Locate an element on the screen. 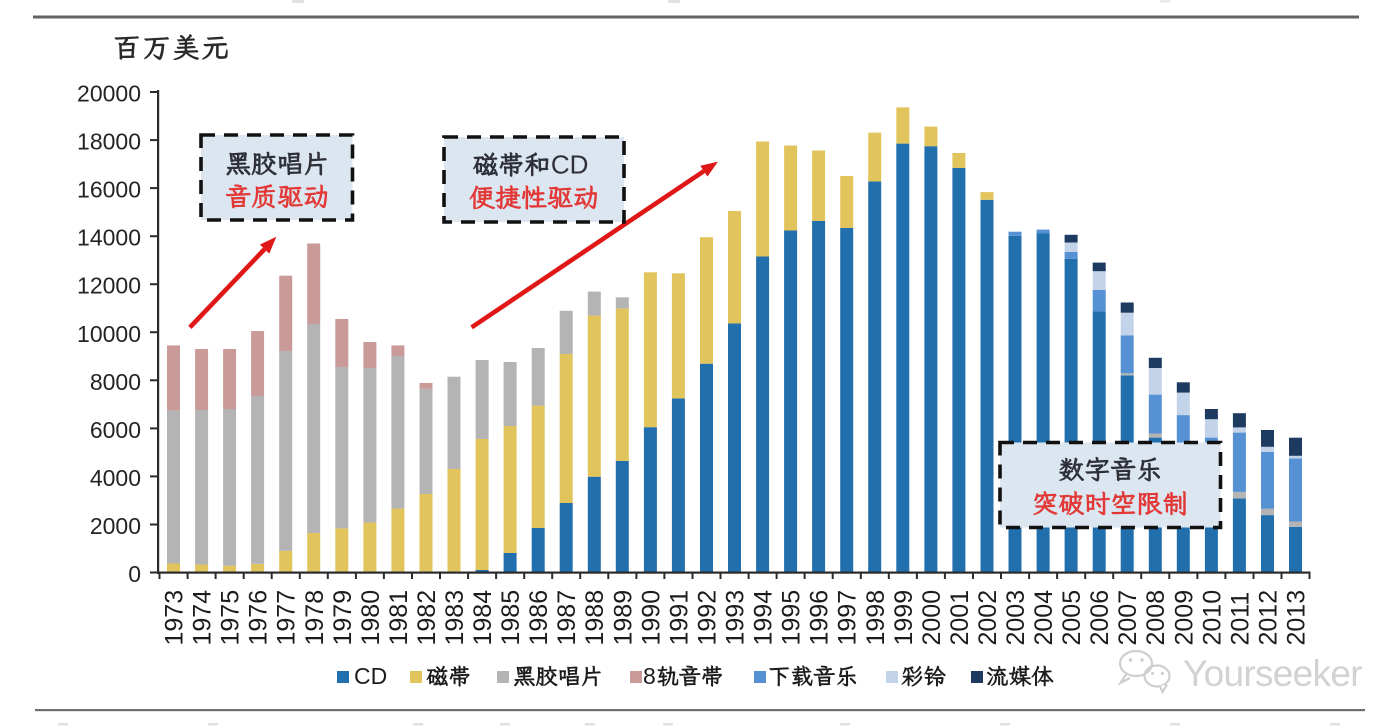  svg-text: 1976 is located at coordinates (259, 618).